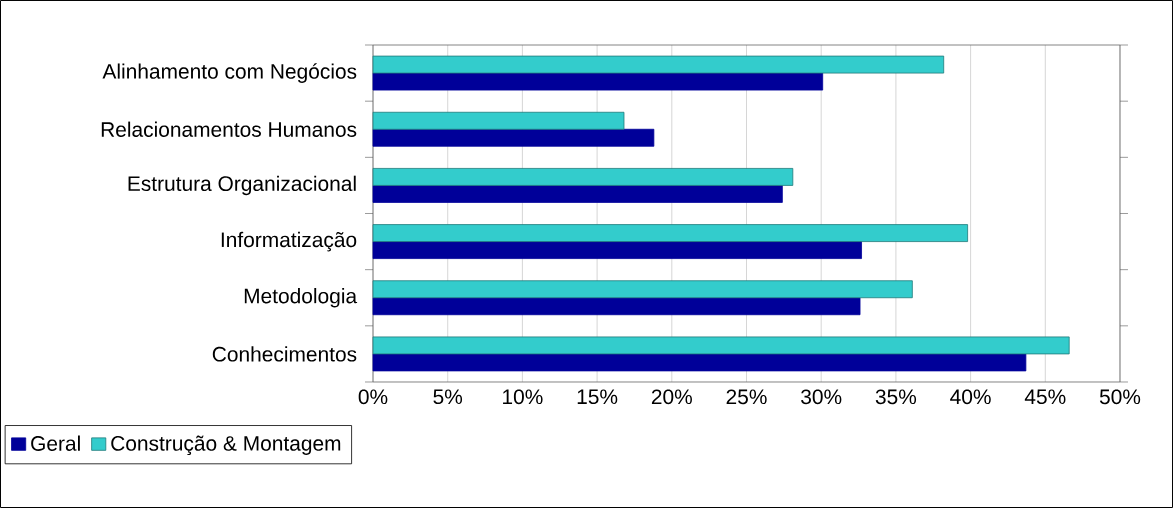 Image resolution: width=1173 pixels, height=508 pixels. Describe the element at coordinates (229, 73) in the screenshot. I see `y-tick-label: Alinhamento com Negócios` at that location.